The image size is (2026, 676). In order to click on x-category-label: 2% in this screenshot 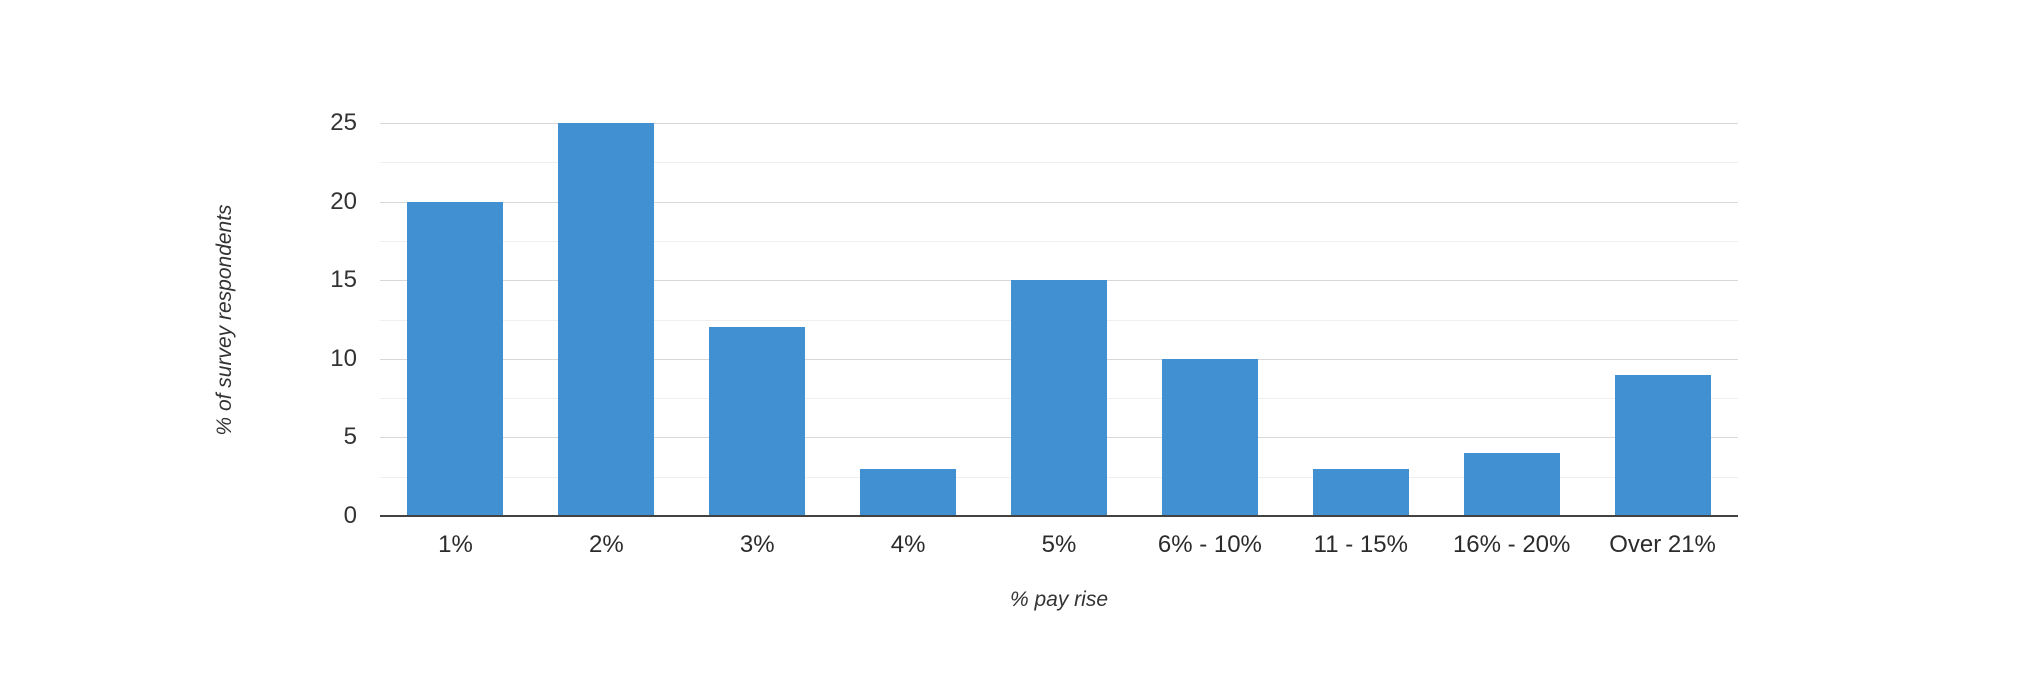, I will do `click(606, 544)`.